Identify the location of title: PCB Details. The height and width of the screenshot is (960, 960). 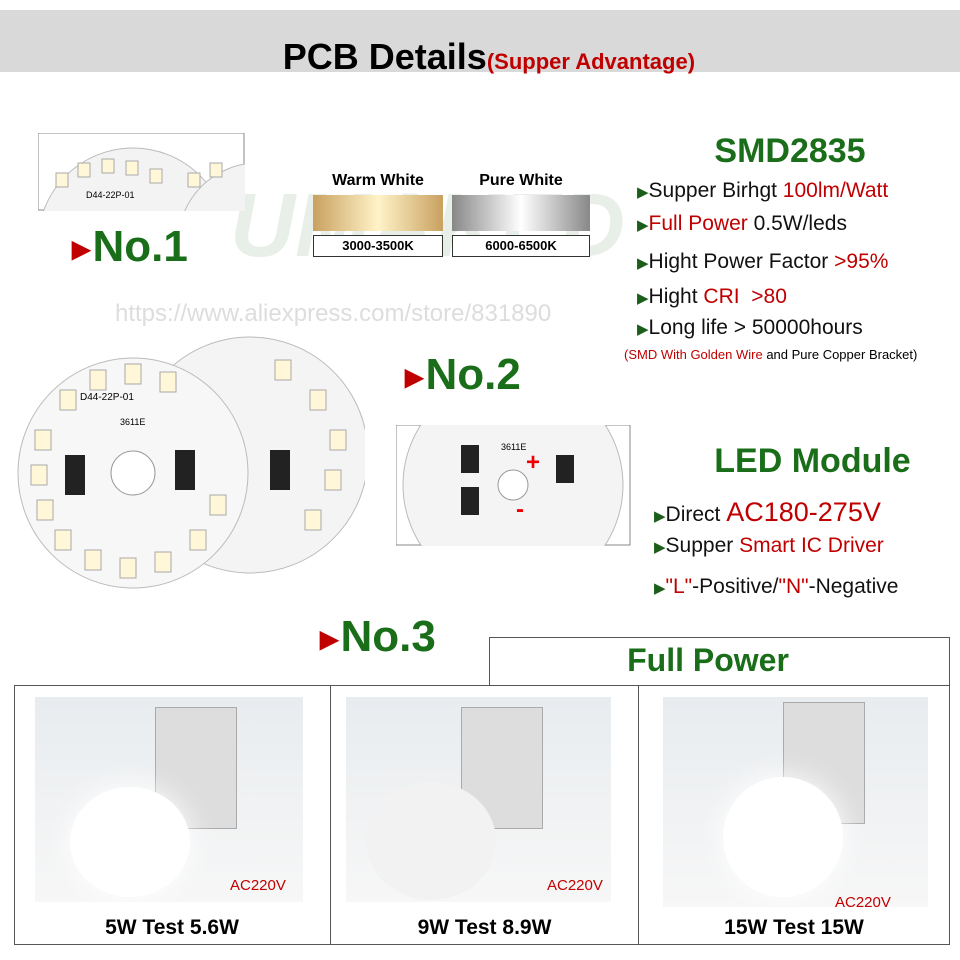
(384, 56).